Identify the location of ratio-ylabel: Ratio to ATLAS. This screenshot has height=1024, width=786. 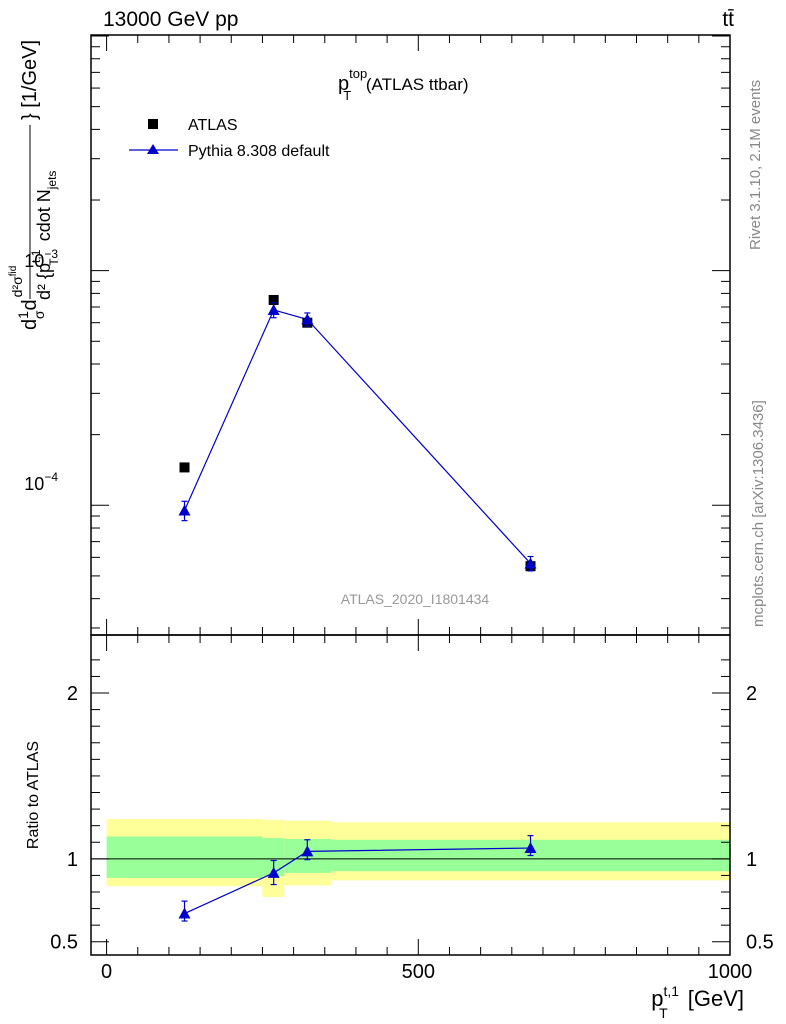
(33, 795).